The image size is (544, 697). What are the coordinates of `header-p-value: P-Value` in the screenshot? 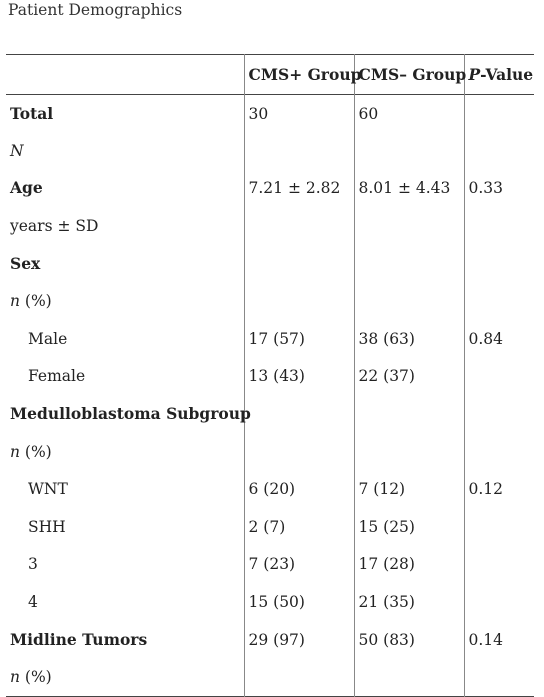 It's located at (498, 74).